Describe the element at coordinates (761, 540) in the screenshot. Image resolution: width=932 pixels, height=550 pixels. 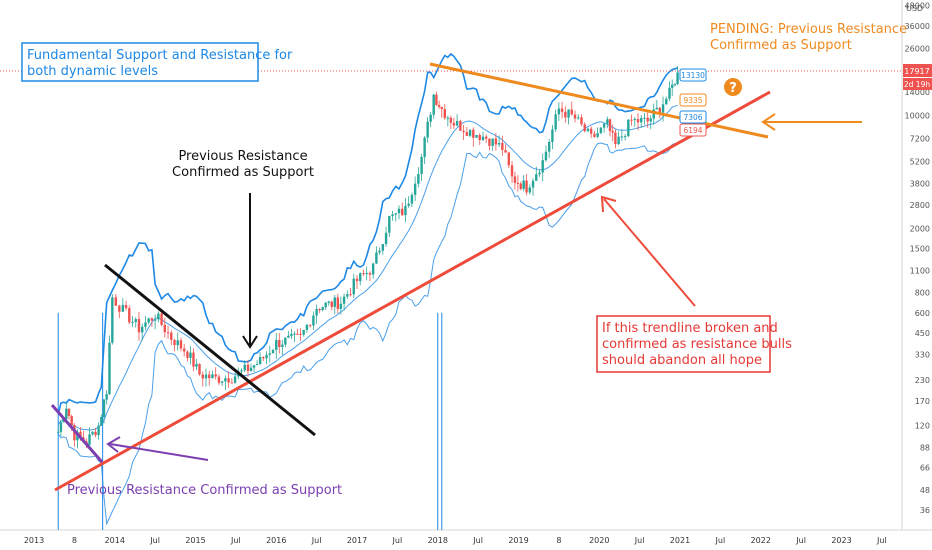
I see `x-tick-label: 2022` at that location.